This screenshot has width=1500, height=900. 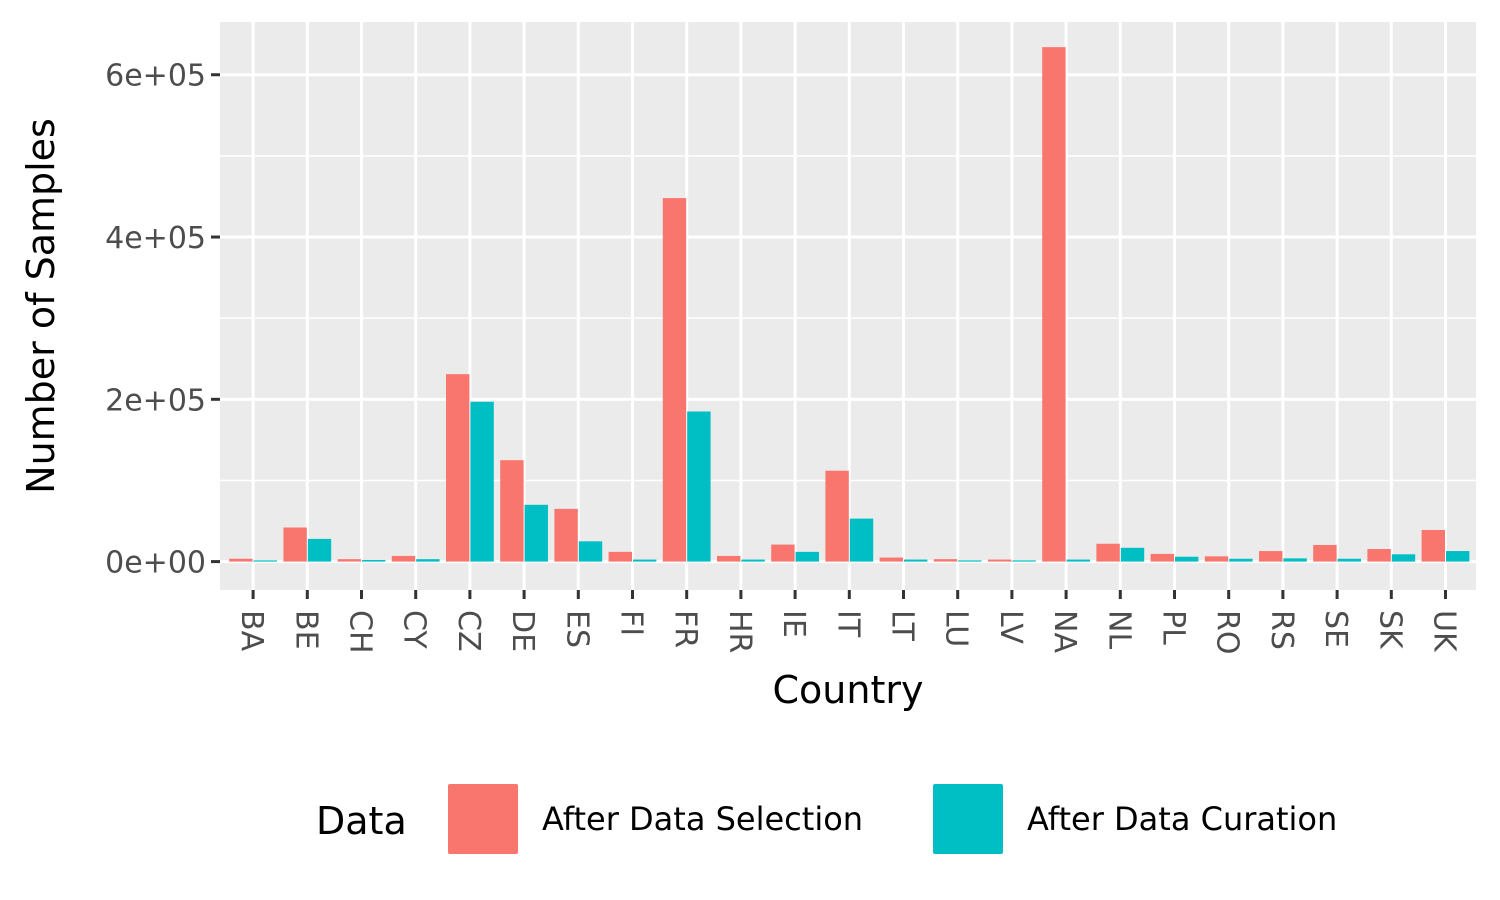 I want to click on legend-title: Data, so click(x=361, y=821).